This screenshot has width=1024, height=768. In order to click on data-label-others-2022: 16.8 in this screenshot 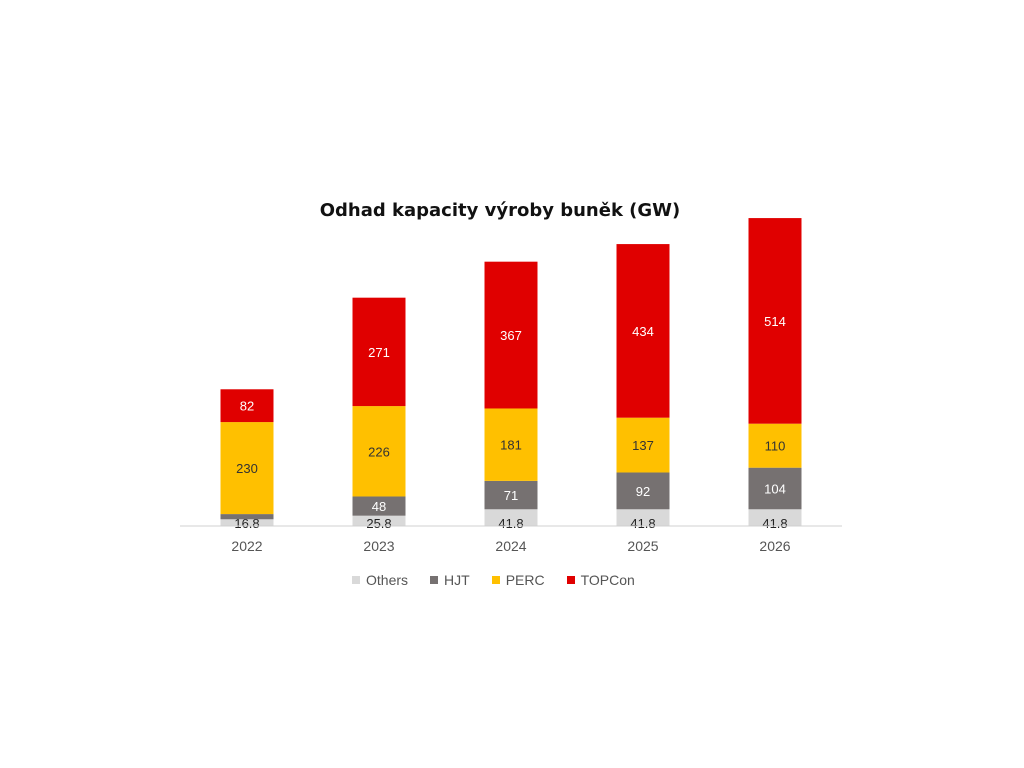, I will do `click(246, 523)`.